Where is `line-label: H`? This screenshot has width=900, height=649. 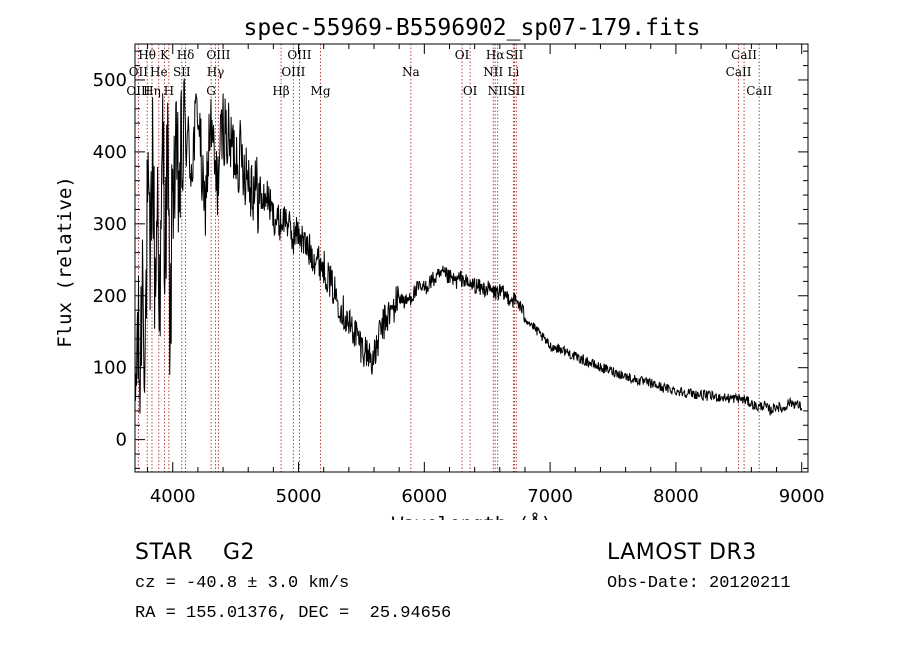 line-label: H is located at coordinates (169, 91).